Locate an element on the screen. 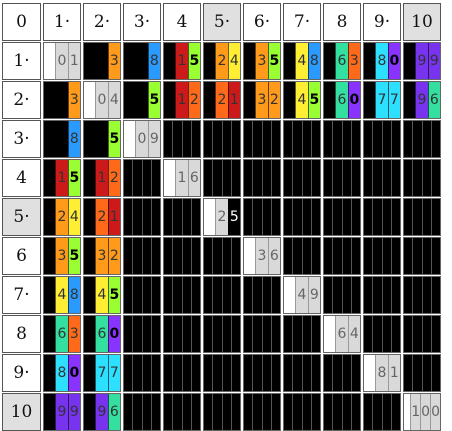 The image size is (452, 431). product-cell-2-3: 5 is located at coordinates (142, 100).